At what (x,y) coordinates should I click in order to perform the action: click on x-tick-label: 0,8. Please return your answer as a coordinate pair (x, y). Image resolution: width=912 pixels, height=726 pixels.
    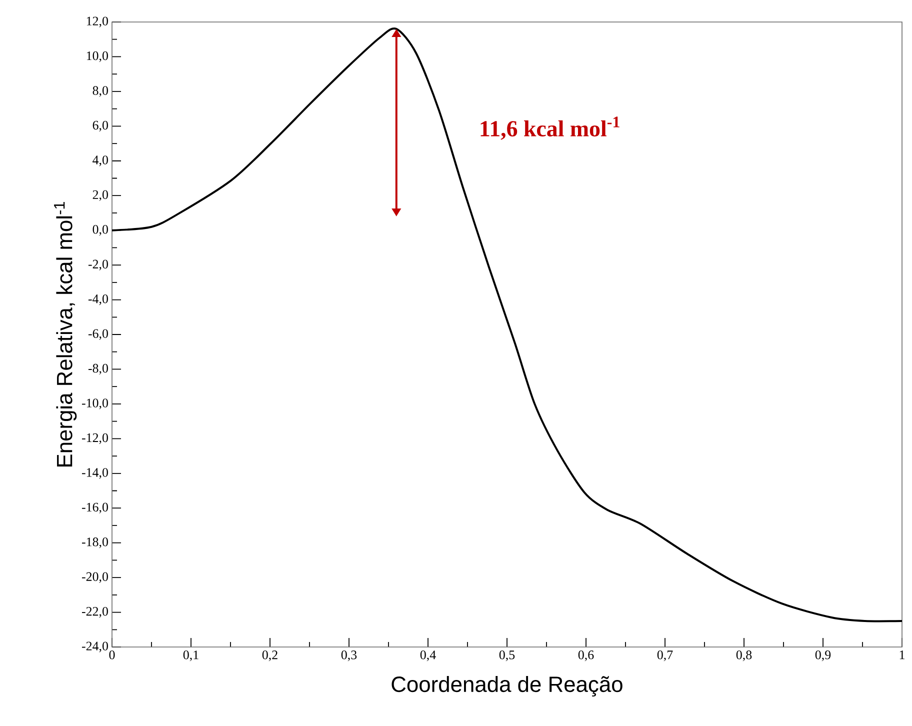
    Looking at the image, I should click on (744, 656).